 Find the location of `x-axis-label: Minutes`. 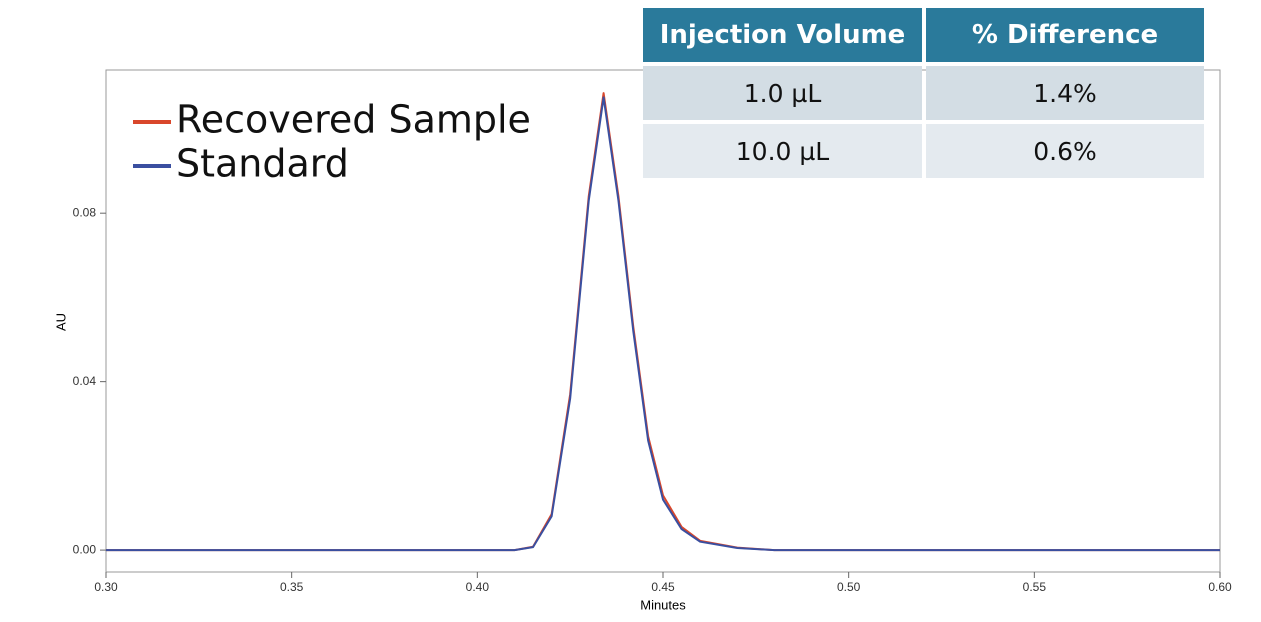

x-axis-label: Minutes is located at coordinates (663, 604).